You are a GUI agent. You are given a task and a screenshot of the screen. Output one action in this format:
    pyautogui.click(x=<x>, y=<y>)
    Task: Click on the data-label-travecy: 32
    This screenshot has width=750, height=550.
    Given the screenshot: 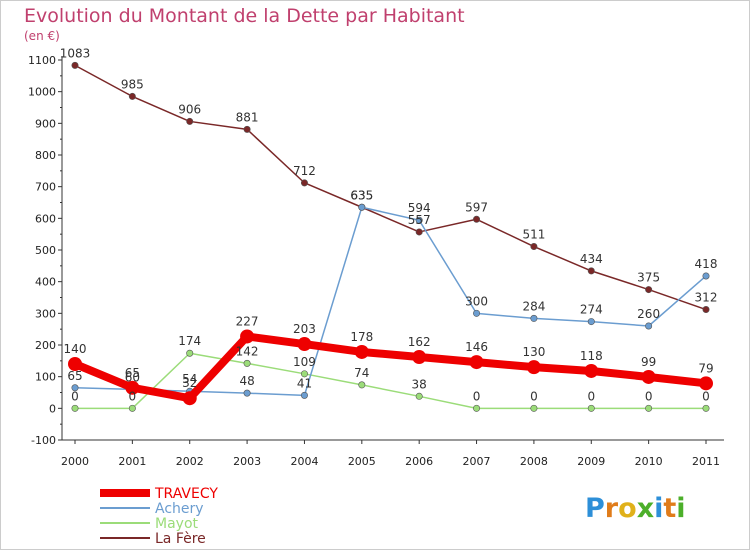 What is the action you would take?
    pyautogui.click(x=189, y=383)
    